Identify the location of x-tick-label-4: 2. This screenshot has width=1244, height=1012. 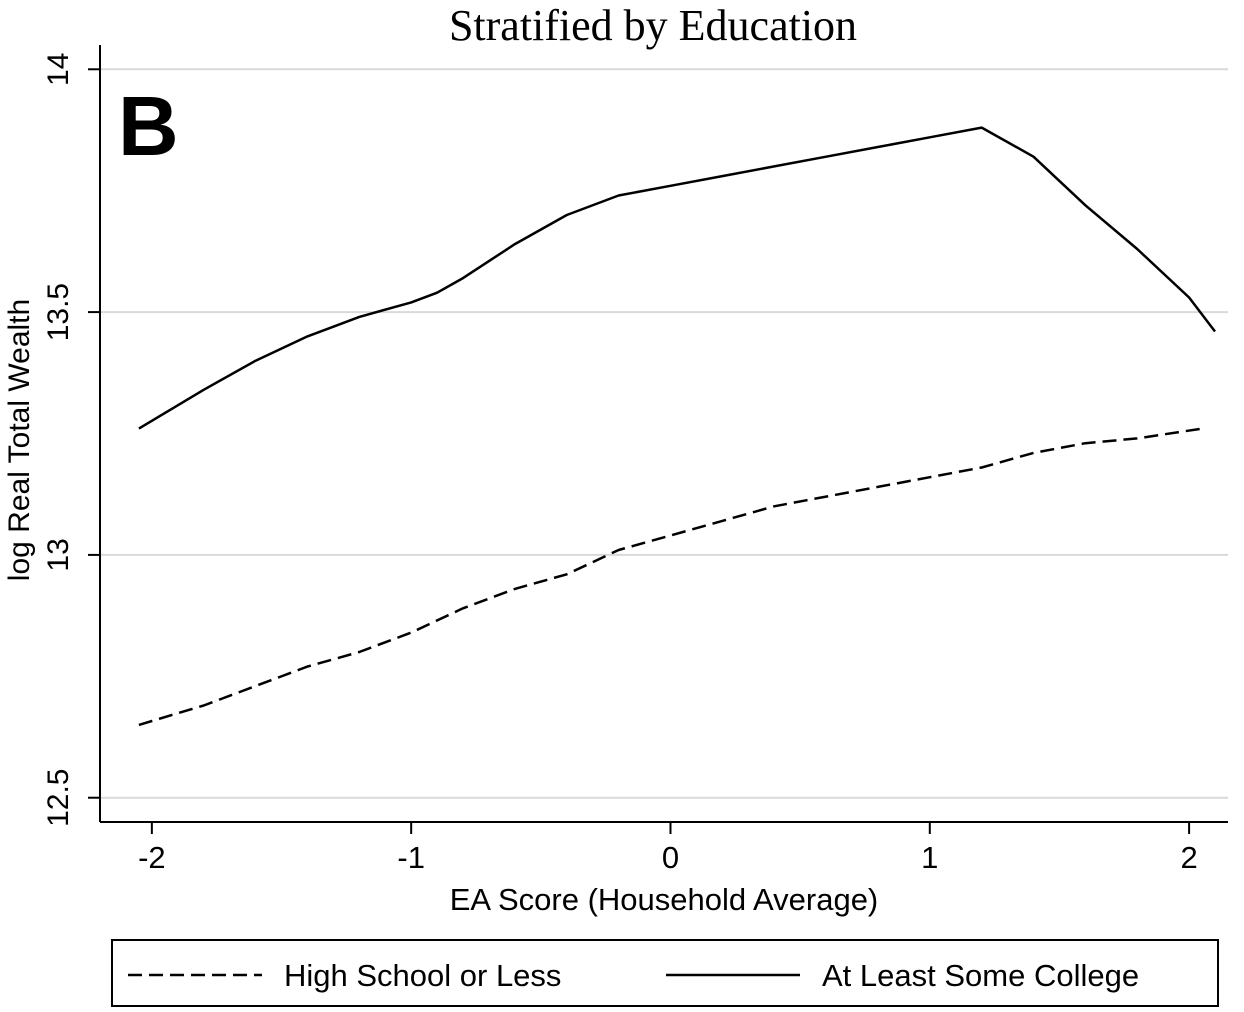
(1188, 857).